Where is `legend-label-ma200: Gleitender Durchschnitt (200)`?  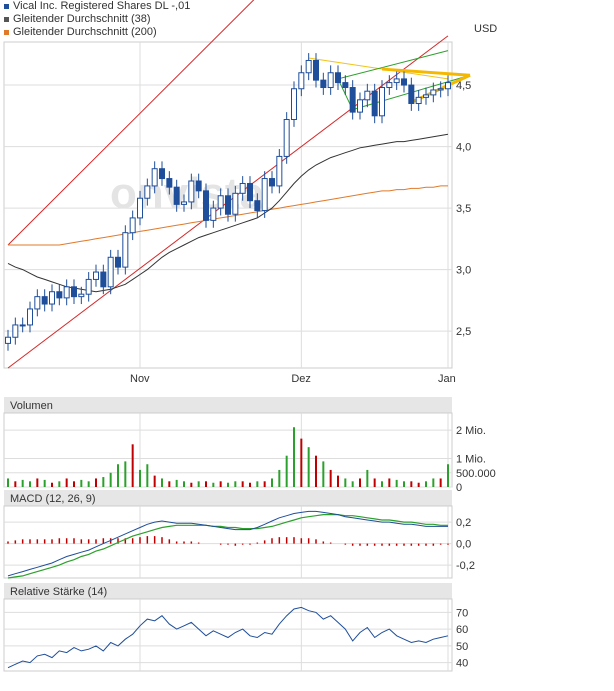 legend-label-ma200: Gleitender Durchschnitt (200) is located at coordinates (85, 32).